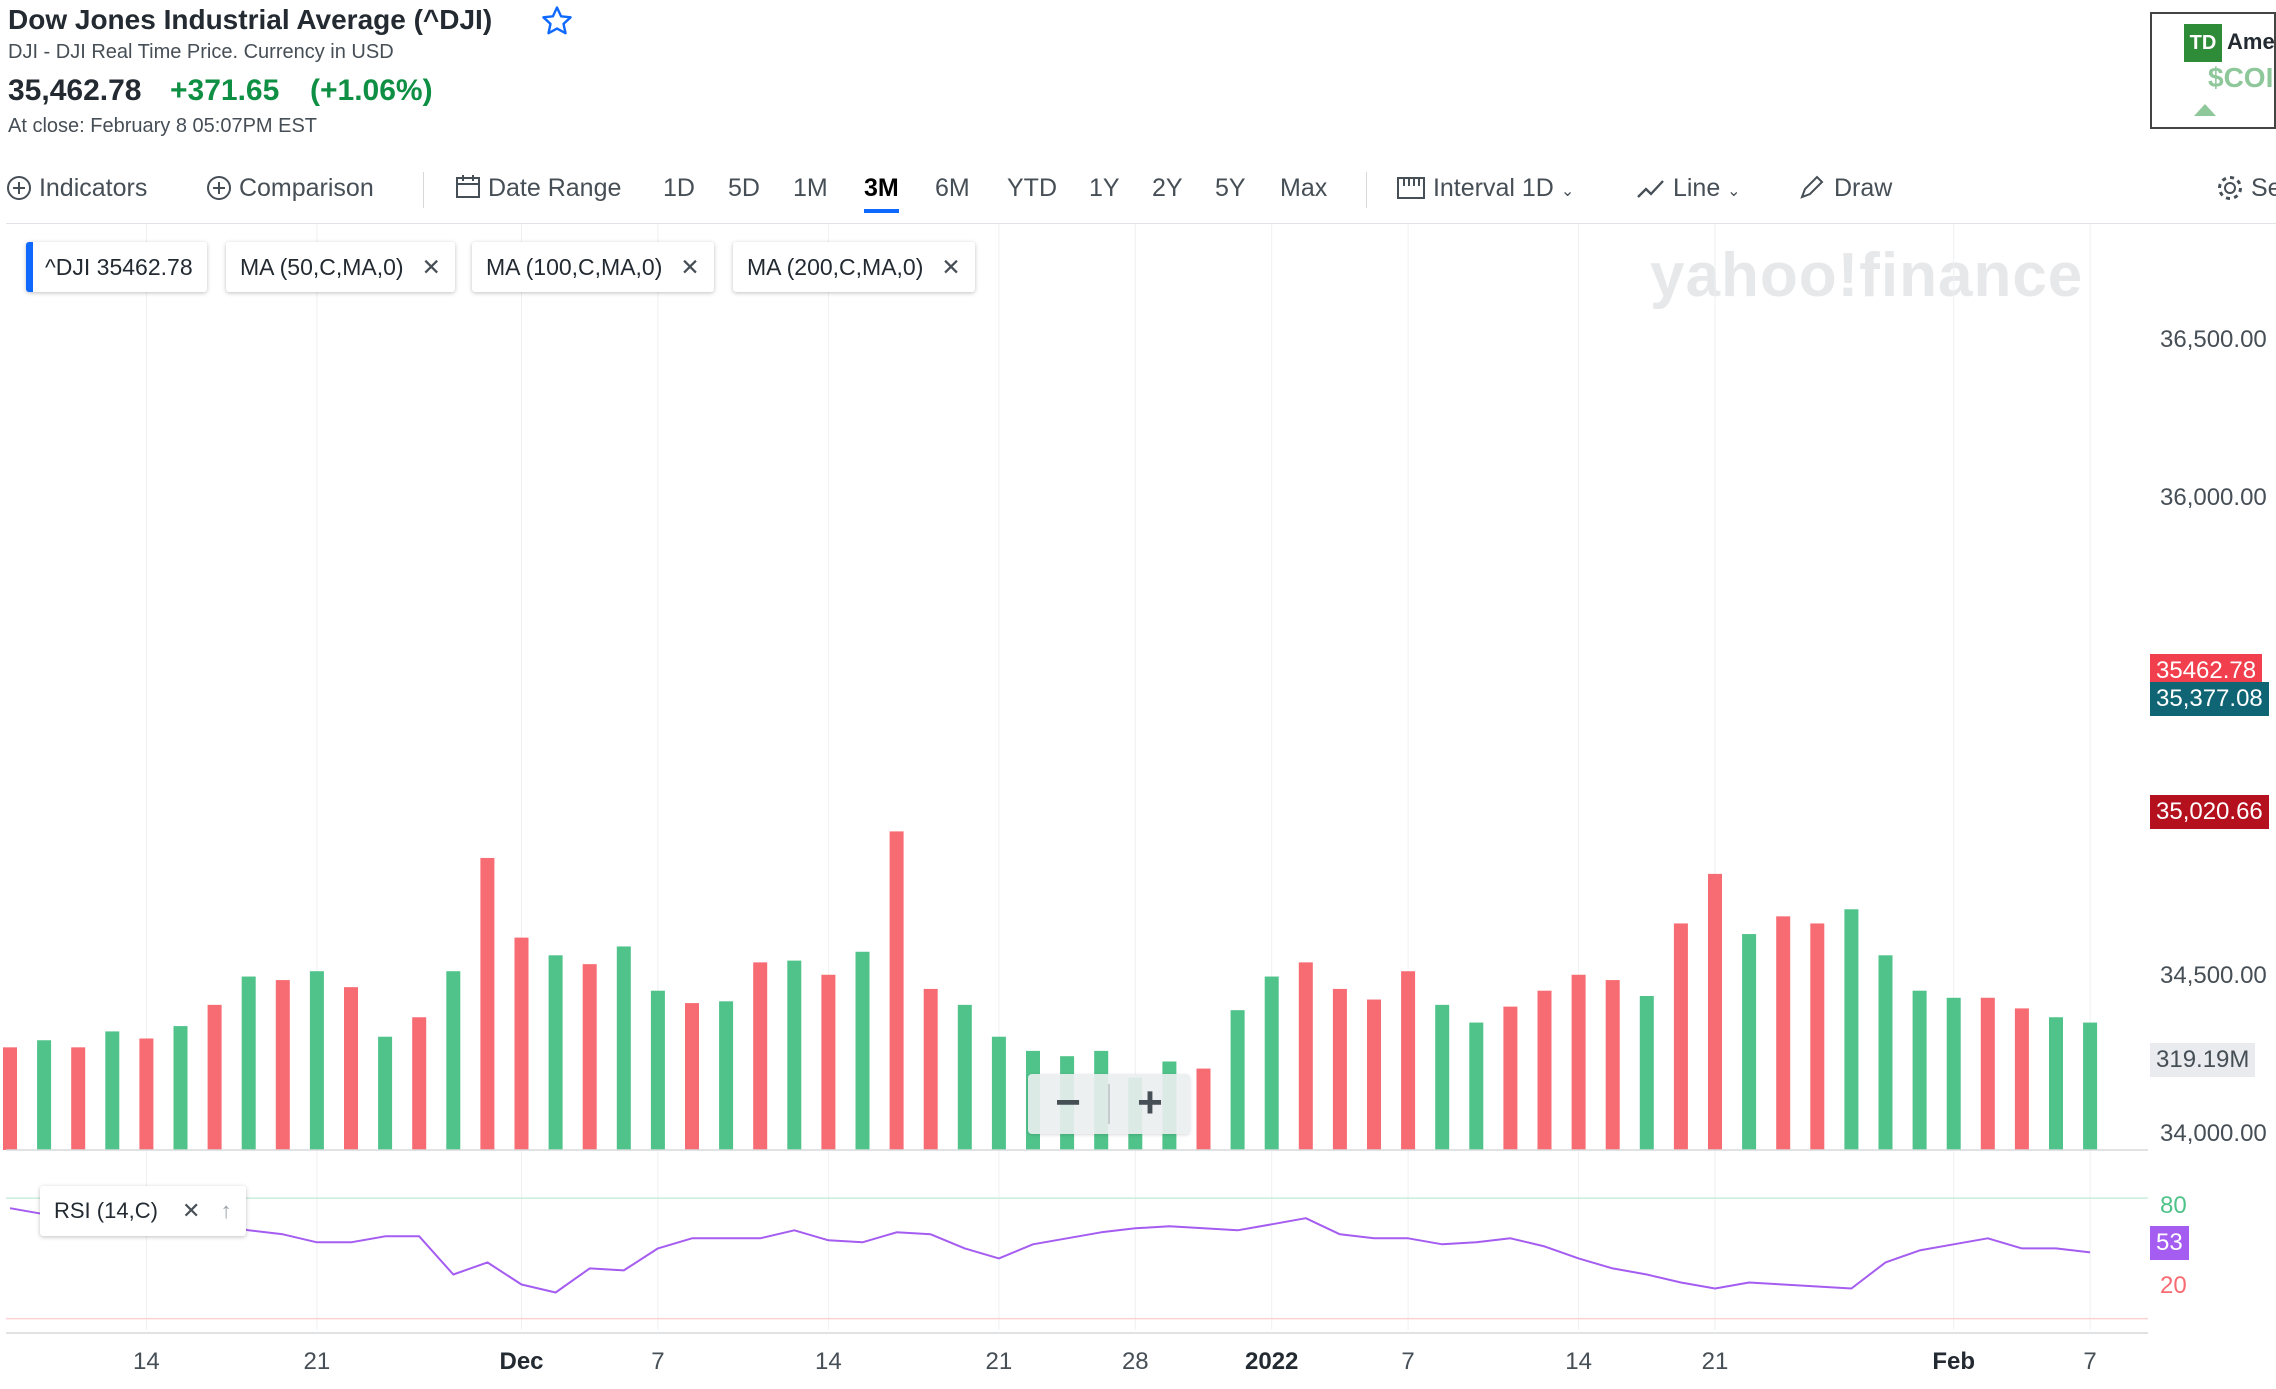 The height and width of the screenshot is (1389, 2276). I want to click on ma100-label: MA (100,C,MA,0), so click(574, 267).